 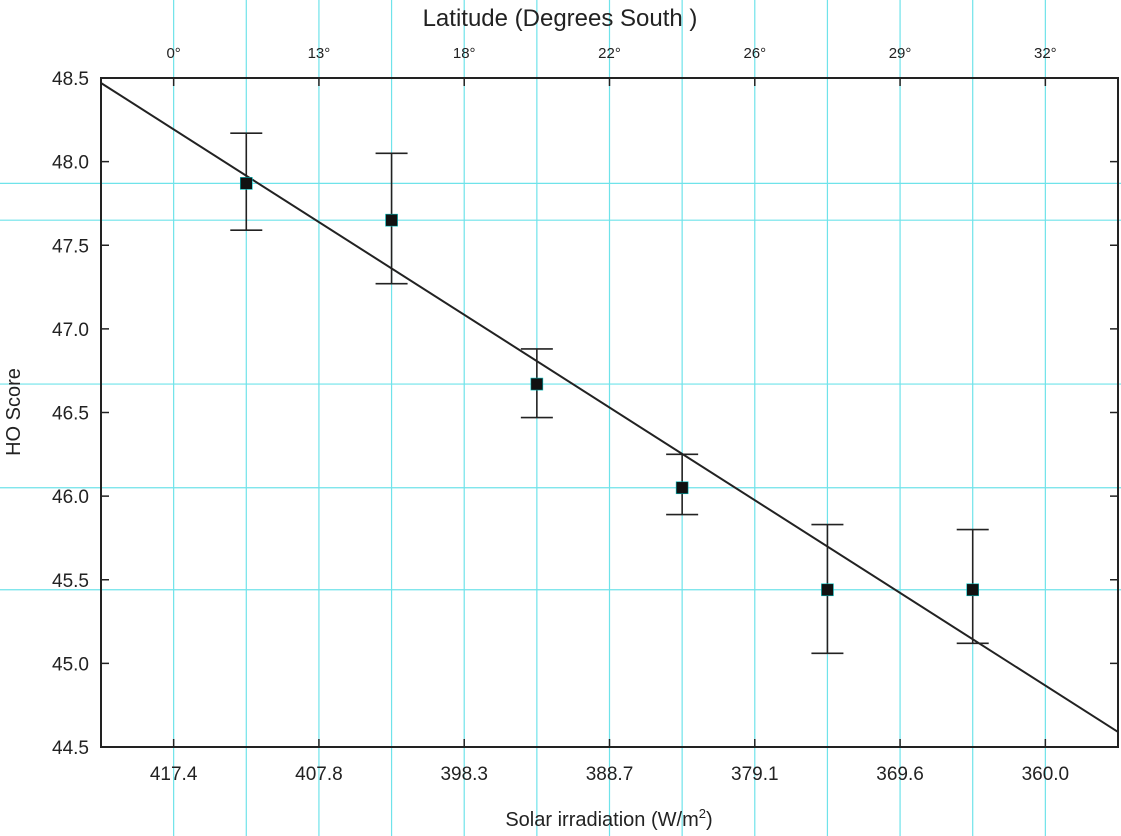 I want to click on x-axis-title-superscript: 2, so click(x=702, y=813).